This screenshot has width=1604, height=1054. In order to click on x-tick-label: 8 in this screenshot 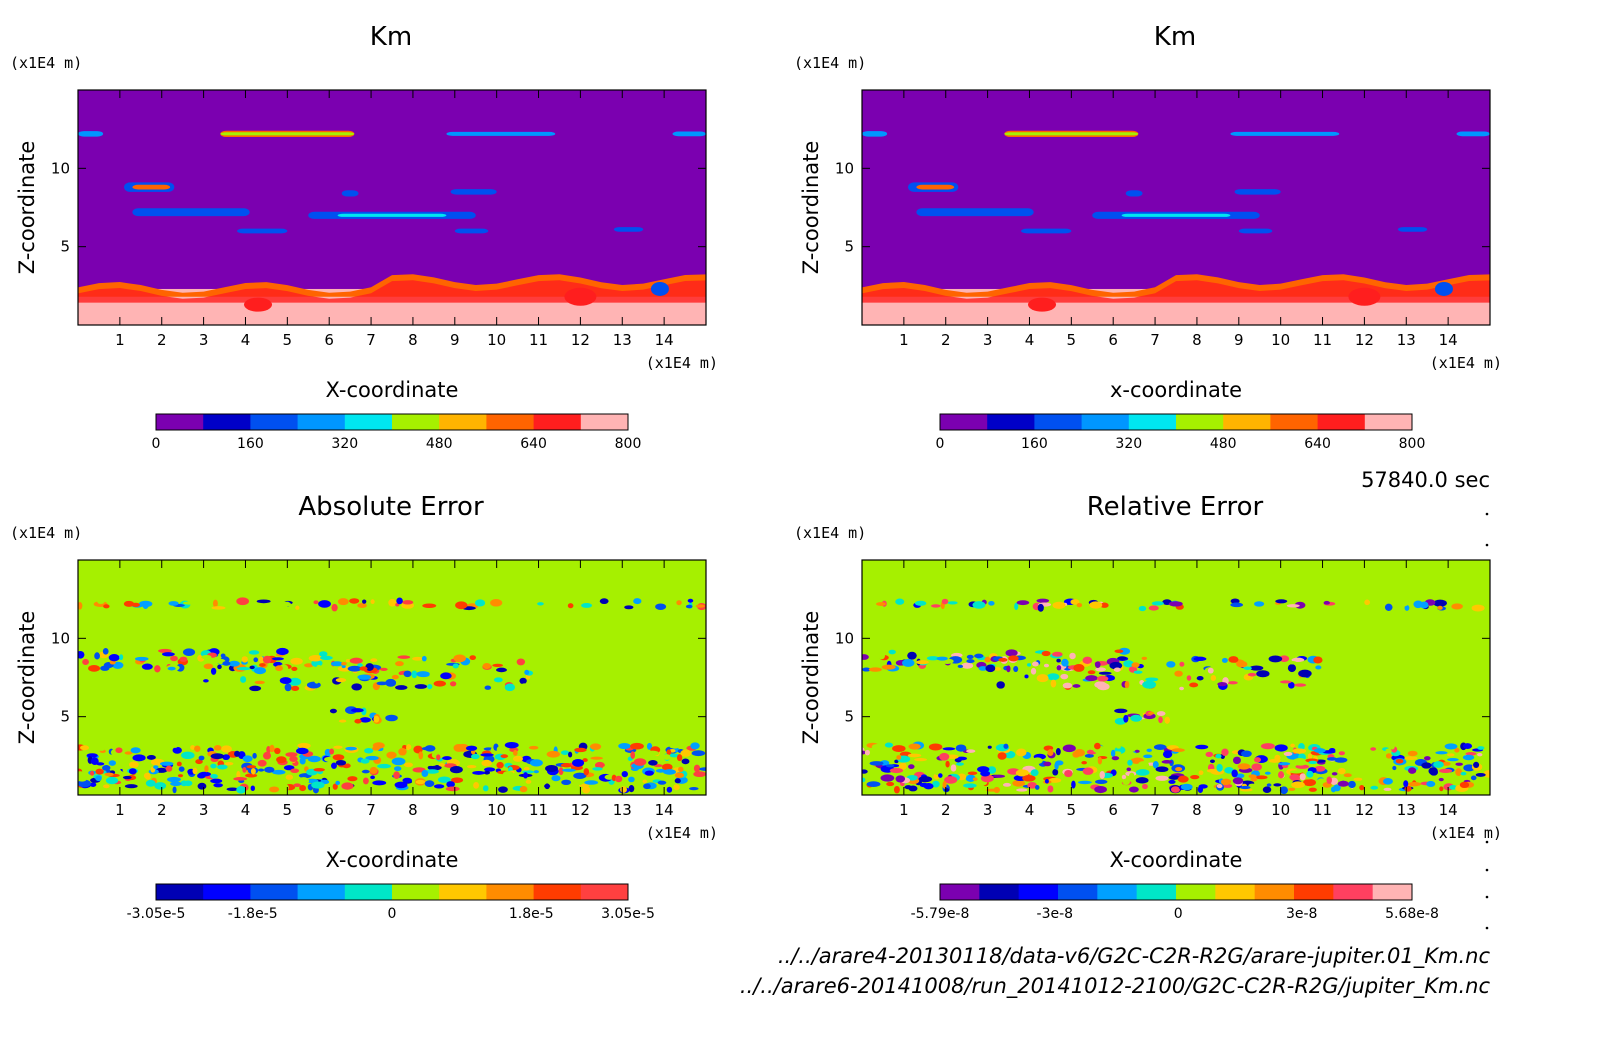, I will do `click(1197, 810)`.